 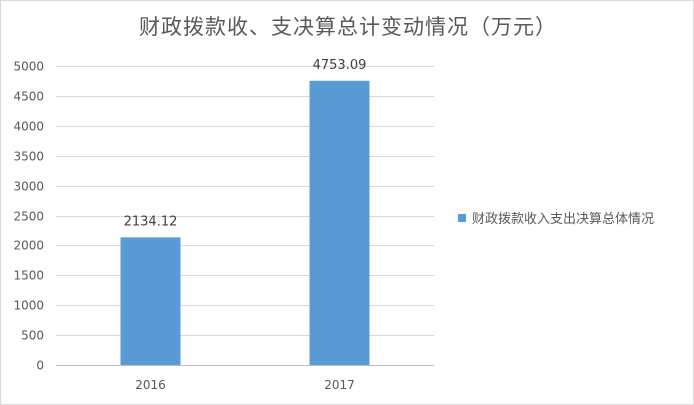 I want to click on x-axis-ticks: 2016 2017, so click(x=245, y=385).